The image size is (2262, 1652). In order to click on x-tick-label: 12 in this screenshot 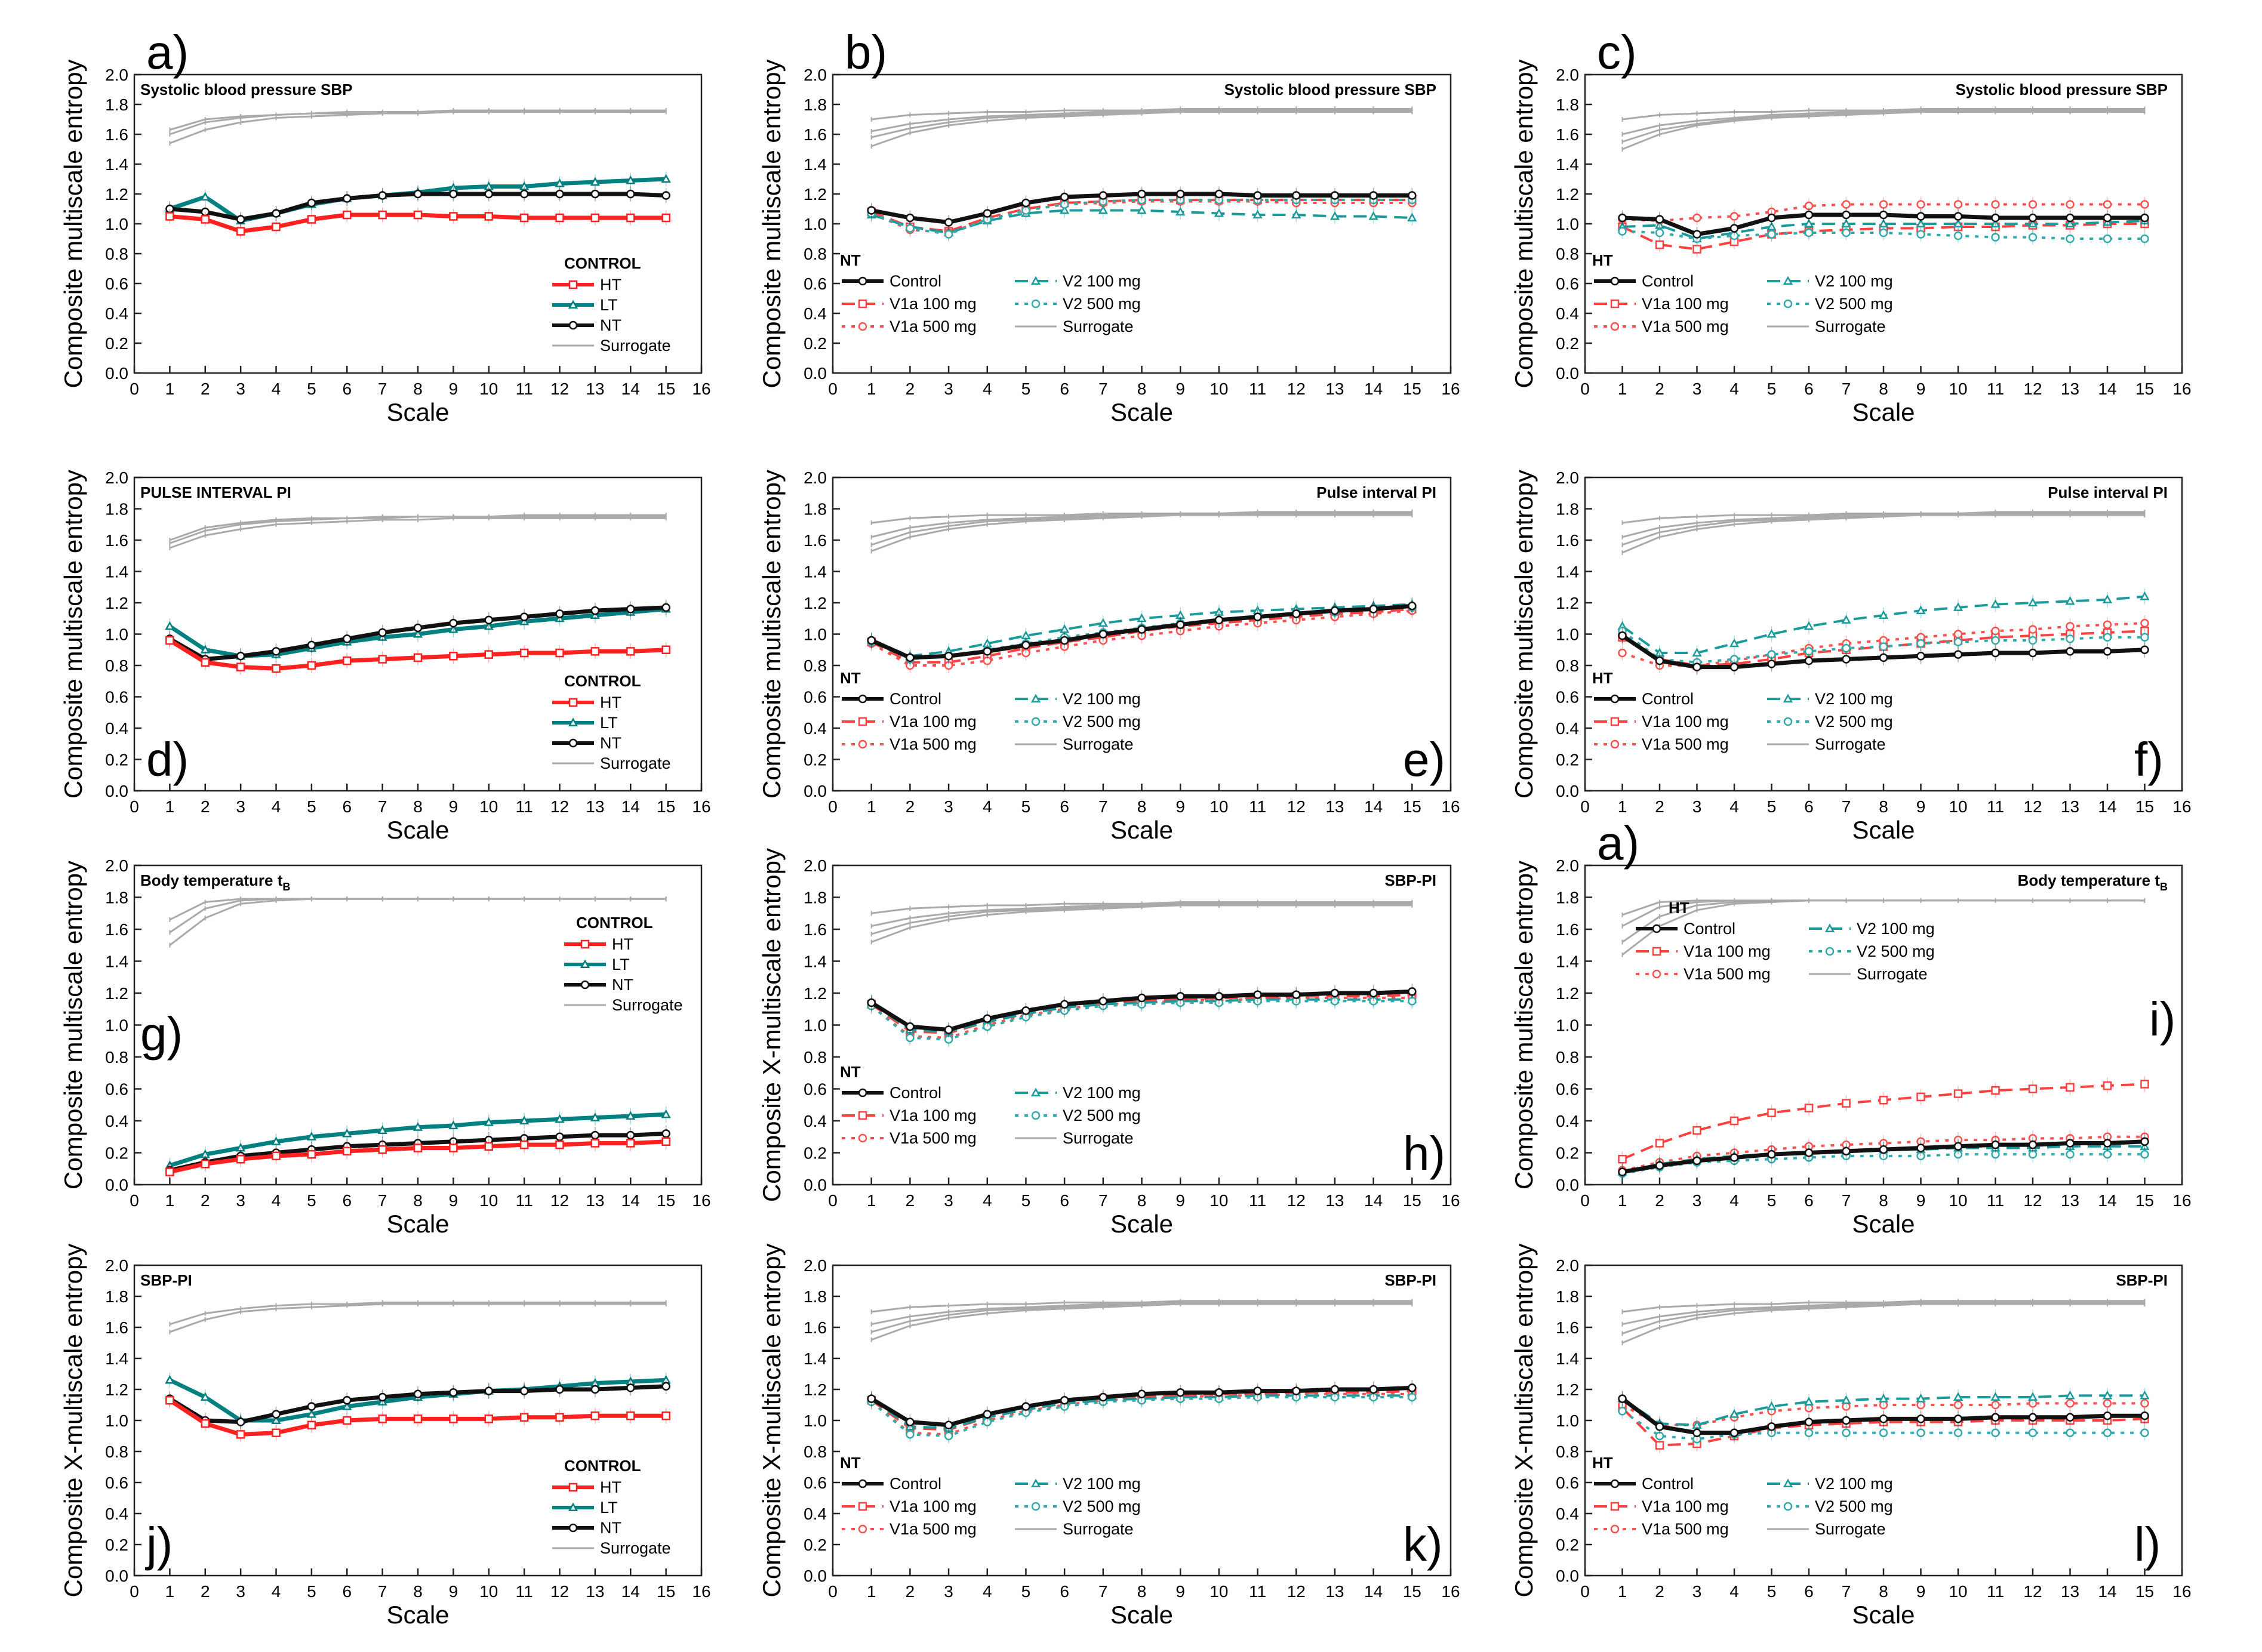, I will do `click(1296, 1200)`.